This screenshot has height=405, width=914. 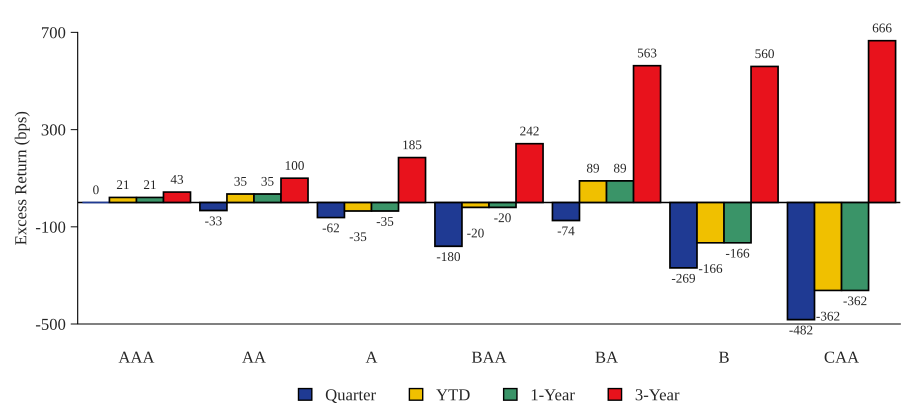 I want to click on data-label: -269, so click(x=684, y=278).